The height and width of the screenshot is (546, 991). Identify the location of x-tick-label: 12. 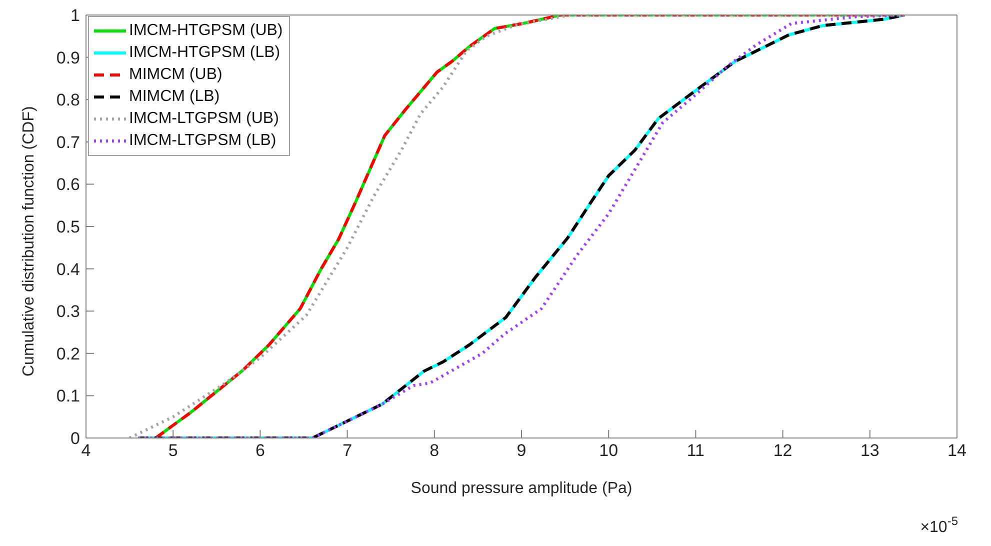
(782, 450).